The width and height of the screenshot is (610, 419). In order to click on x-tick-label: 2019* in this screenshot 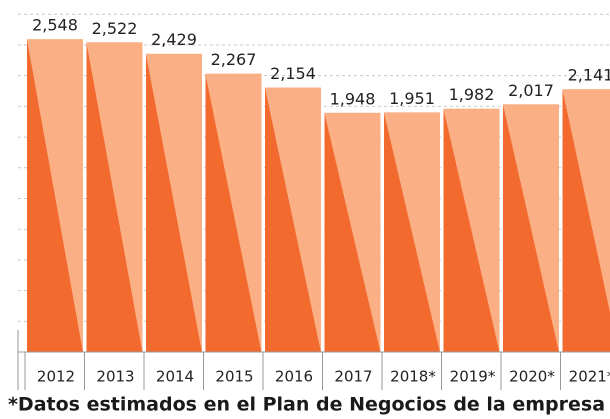, I will do `click(473, 377)`.